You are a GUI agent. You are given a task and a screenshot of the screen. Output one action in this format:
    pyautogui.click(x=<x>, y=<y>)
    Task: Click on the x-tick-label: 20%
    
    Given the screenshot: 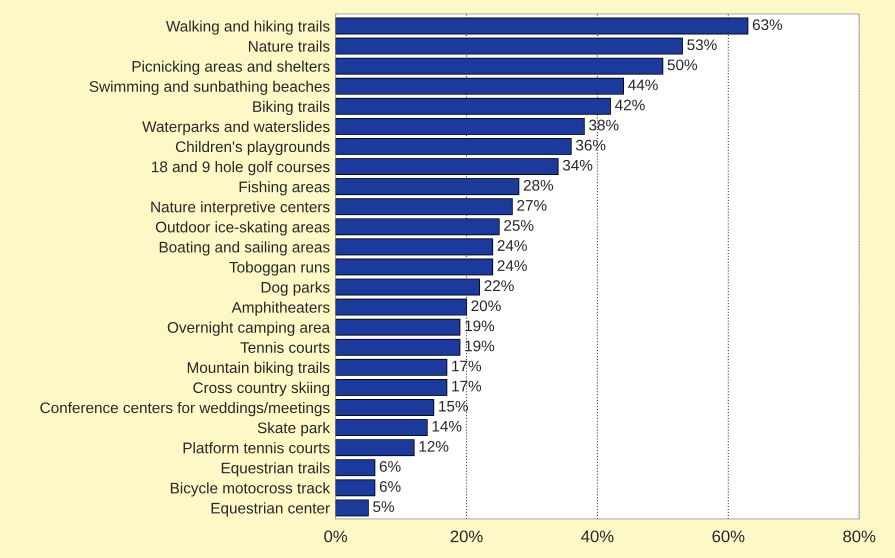 What is the action you would take?
    pyautogui.click(x=466, y=536)
    